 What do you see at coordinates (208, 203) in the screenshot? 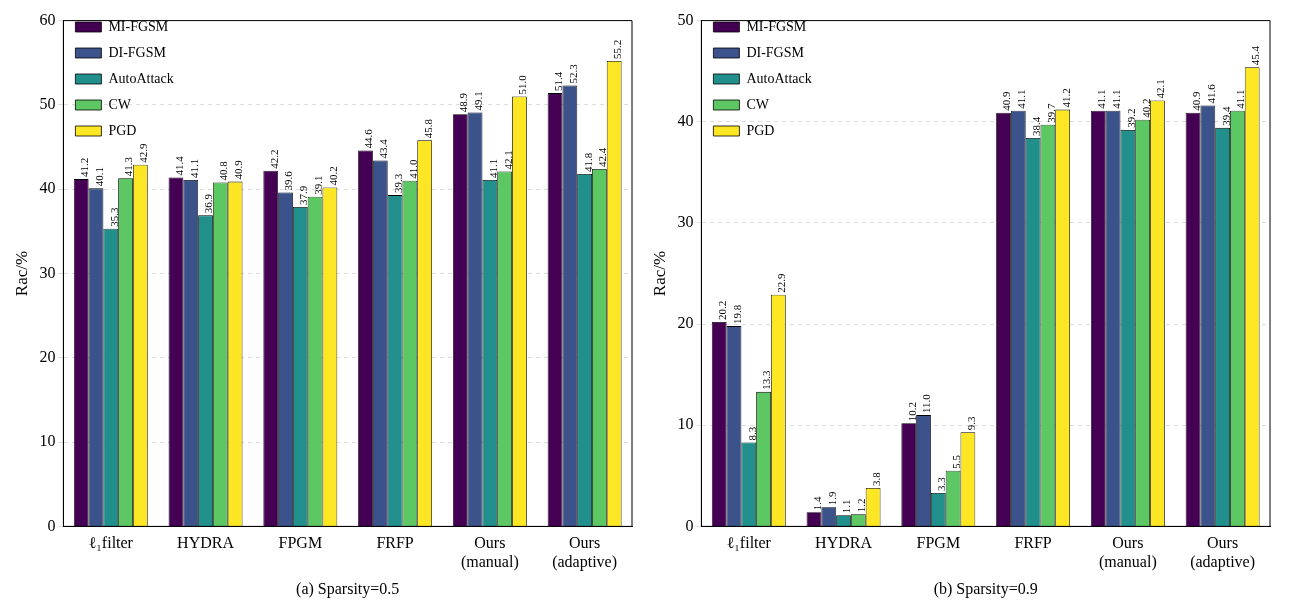
I see `data-label: 36.9` at bounding box center [208, 203].